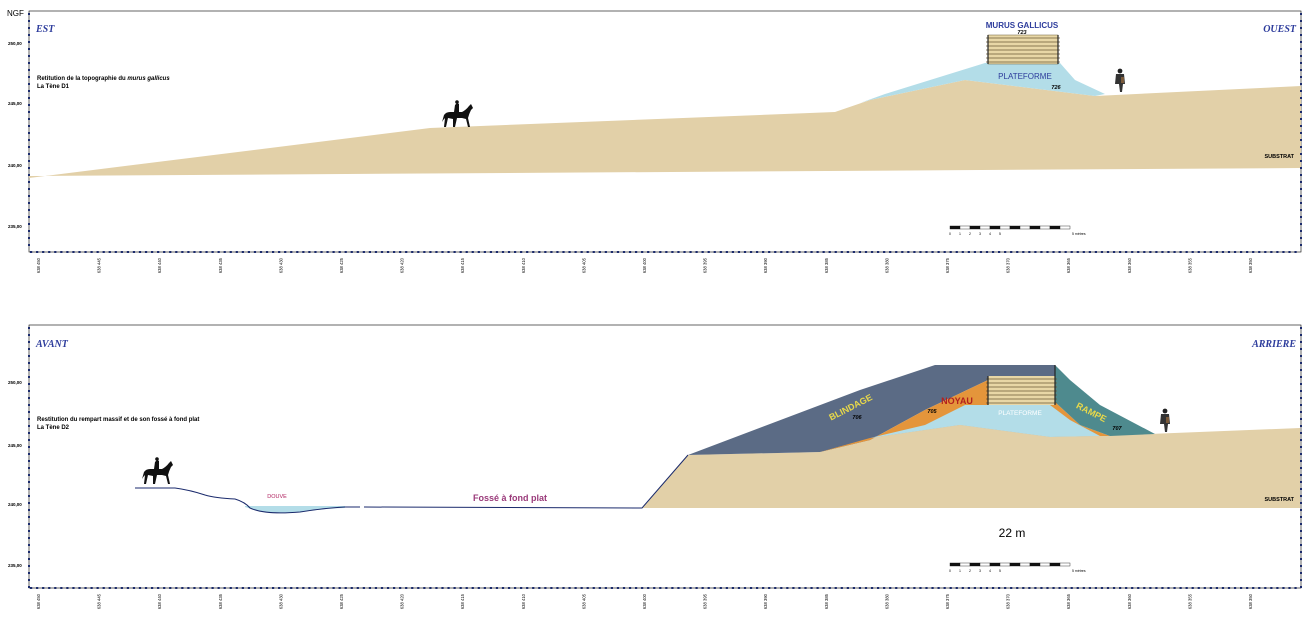  What do you see at coordinates (1021, 33) in the screenshot?
I see `top-723-label: 723` at bounding box center [1021, 33].